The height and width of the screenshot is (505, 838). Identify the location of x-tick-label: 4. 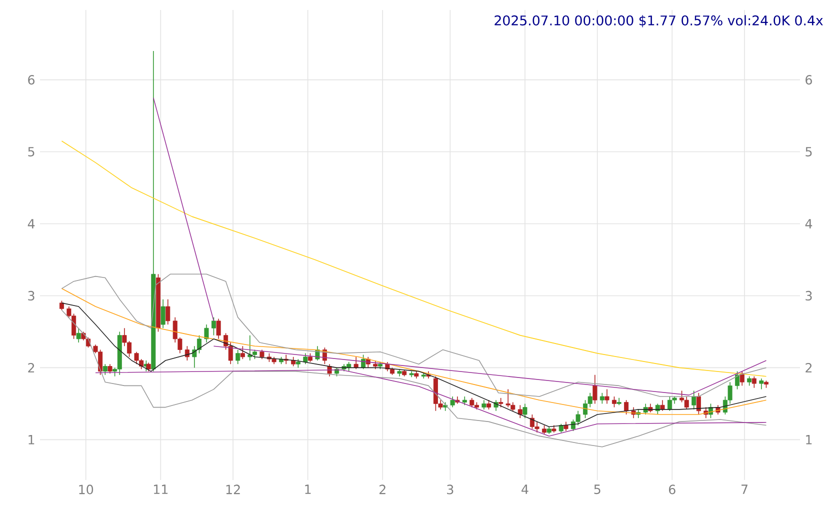
(525, 489).